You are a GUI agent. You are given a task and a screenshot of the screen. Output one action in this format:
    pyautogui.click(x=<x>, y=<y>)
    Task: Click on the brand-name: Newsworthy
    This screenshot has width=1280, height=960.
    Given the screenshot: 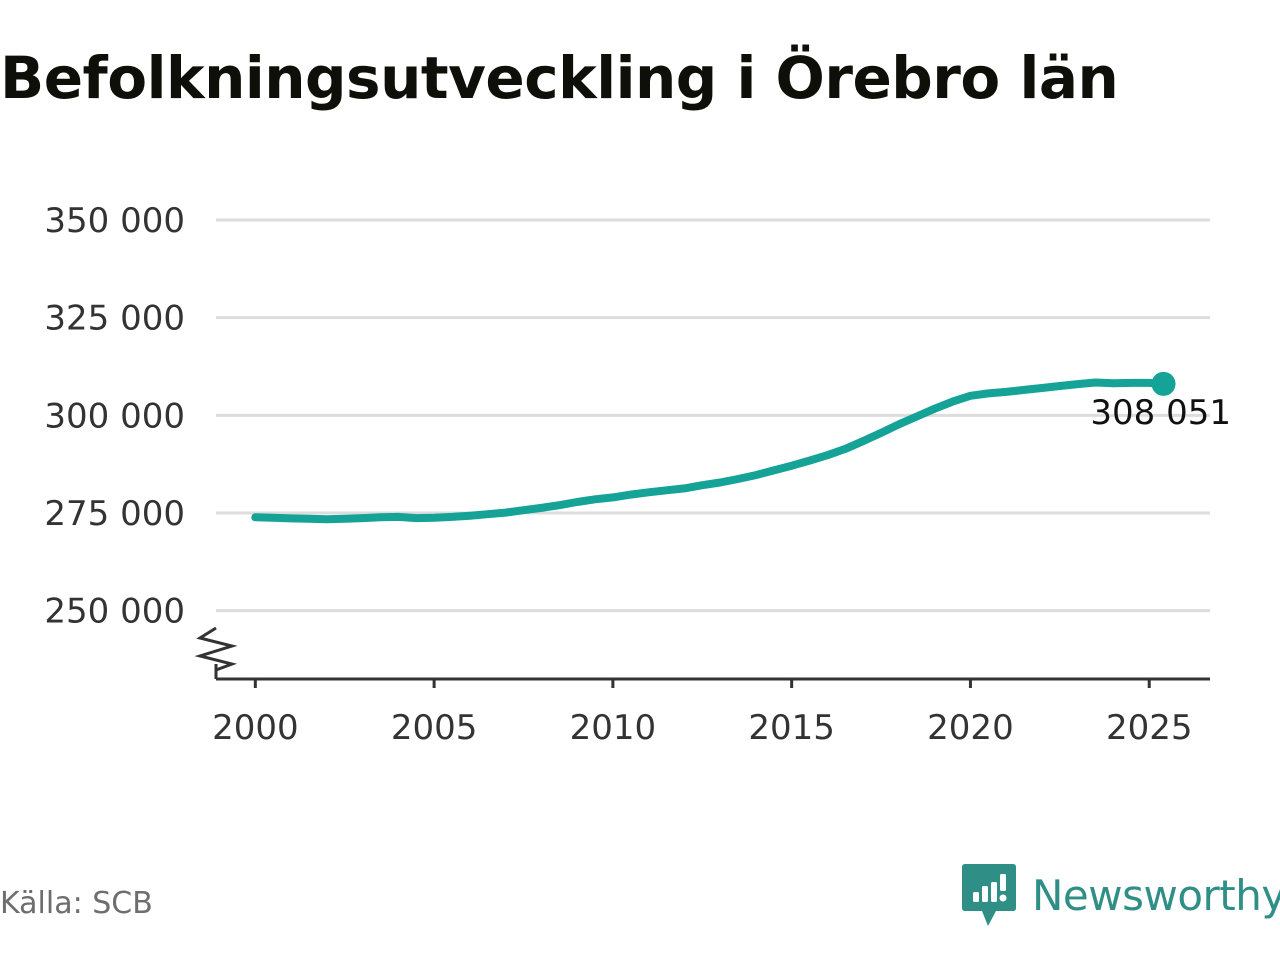 What is the action you would take?
    pyautogui.click(x=1156, y=895)
    